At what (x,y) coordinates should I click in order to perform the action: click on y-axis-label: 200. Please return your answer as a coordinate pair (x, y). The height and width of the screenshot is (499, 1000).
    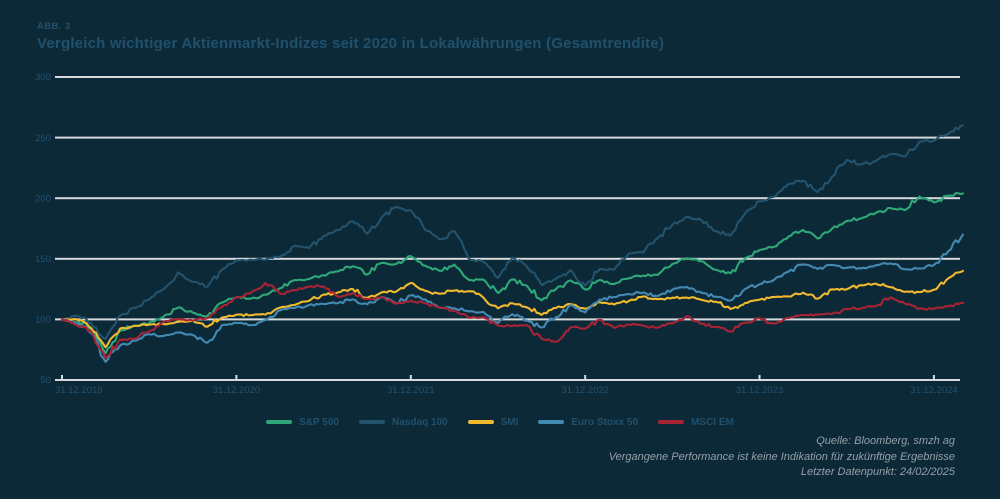
    Looking at the image, I should click on (43, 198).